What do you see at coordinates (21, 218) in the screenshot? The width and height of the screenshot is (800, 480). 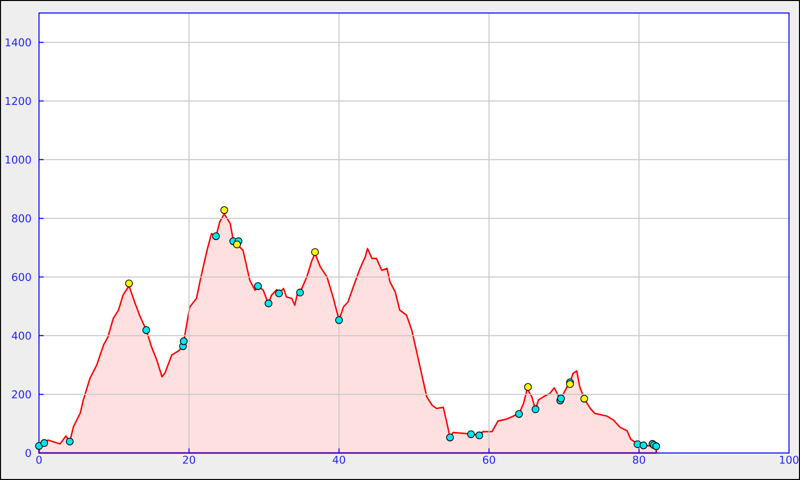 I see `y-tick-label: 800` at bounding box center [21, 218].